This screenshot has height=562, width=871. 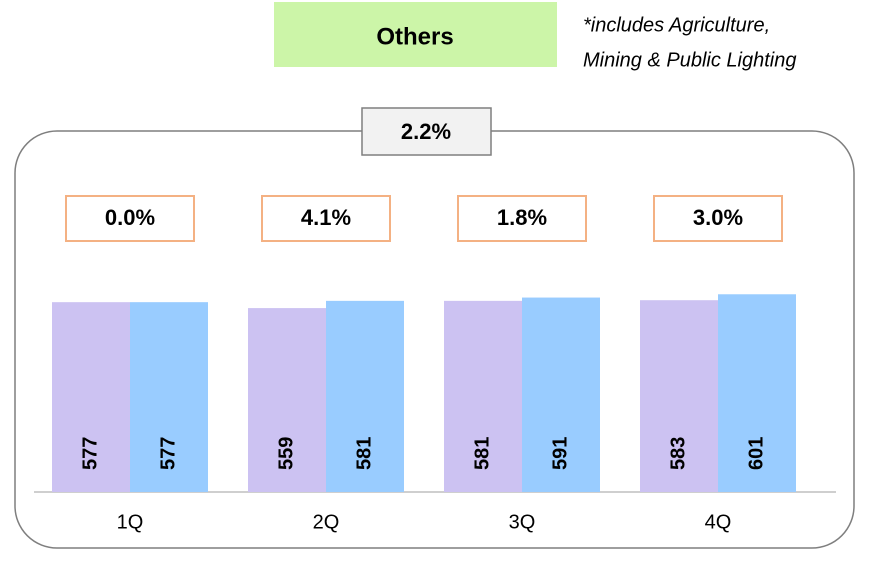 I want to click on value-label: 559, so click(x=286, y=453).